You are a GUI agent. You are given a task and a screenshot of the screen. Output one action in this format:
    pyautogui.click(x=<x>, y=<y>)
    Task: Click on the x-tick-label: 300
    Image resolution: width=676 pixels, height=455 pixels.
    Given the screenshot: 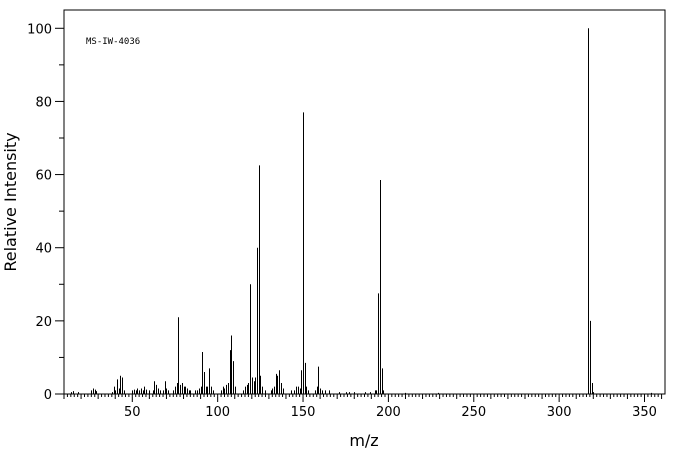 What is the action you would take?
    pyautogui.click(x=559, y=412)
    